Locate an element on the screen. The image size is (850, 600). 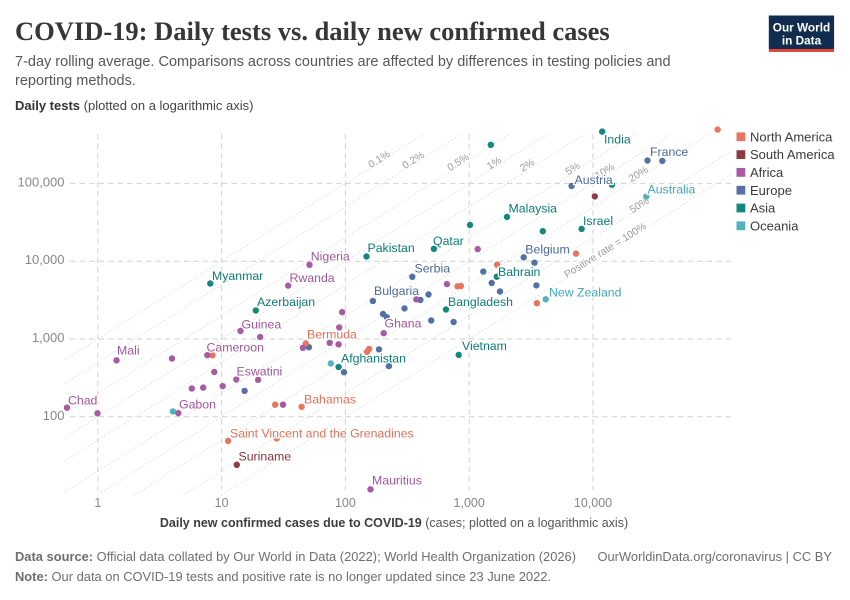
svg-text: South America is located at coordinates (792, 154).